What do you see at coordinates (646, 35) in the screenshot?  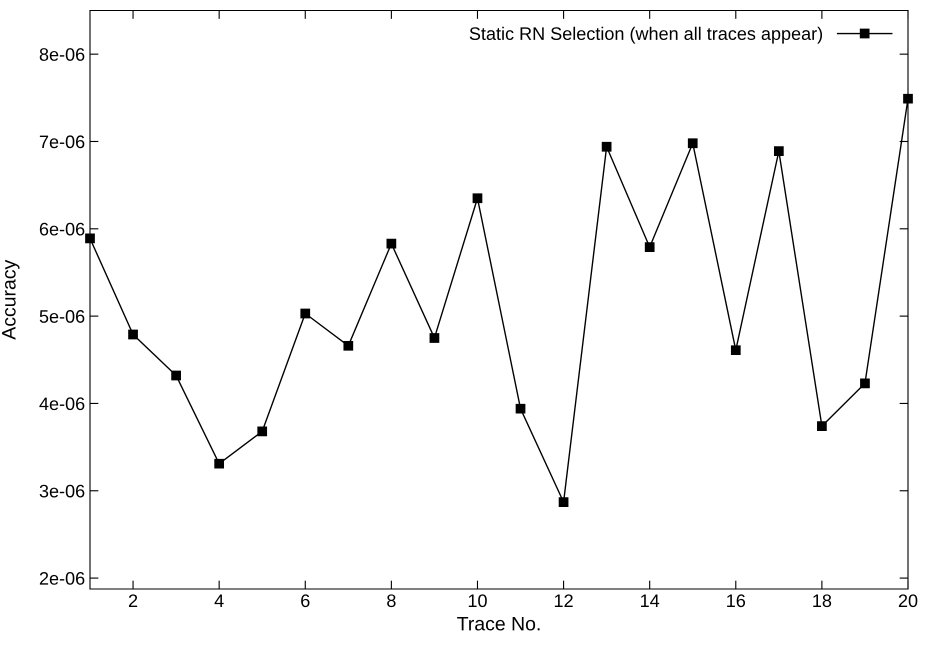 I see `legend-label: Static RN Selection (when all traces appear)` at bounding box center [646, 35].